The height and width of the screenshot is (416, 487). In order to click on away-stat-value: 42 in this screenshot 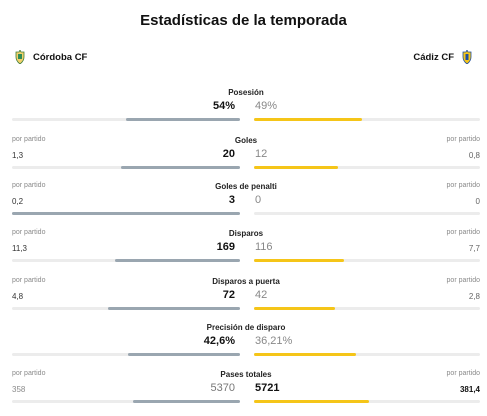, I will do `click(261, 295)`.